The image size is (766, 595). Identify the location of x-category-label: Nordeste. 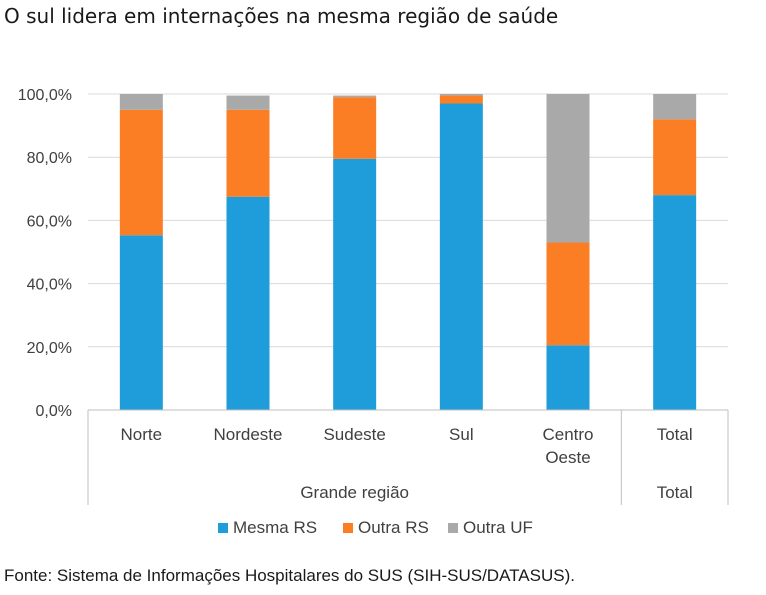
(248, 434).